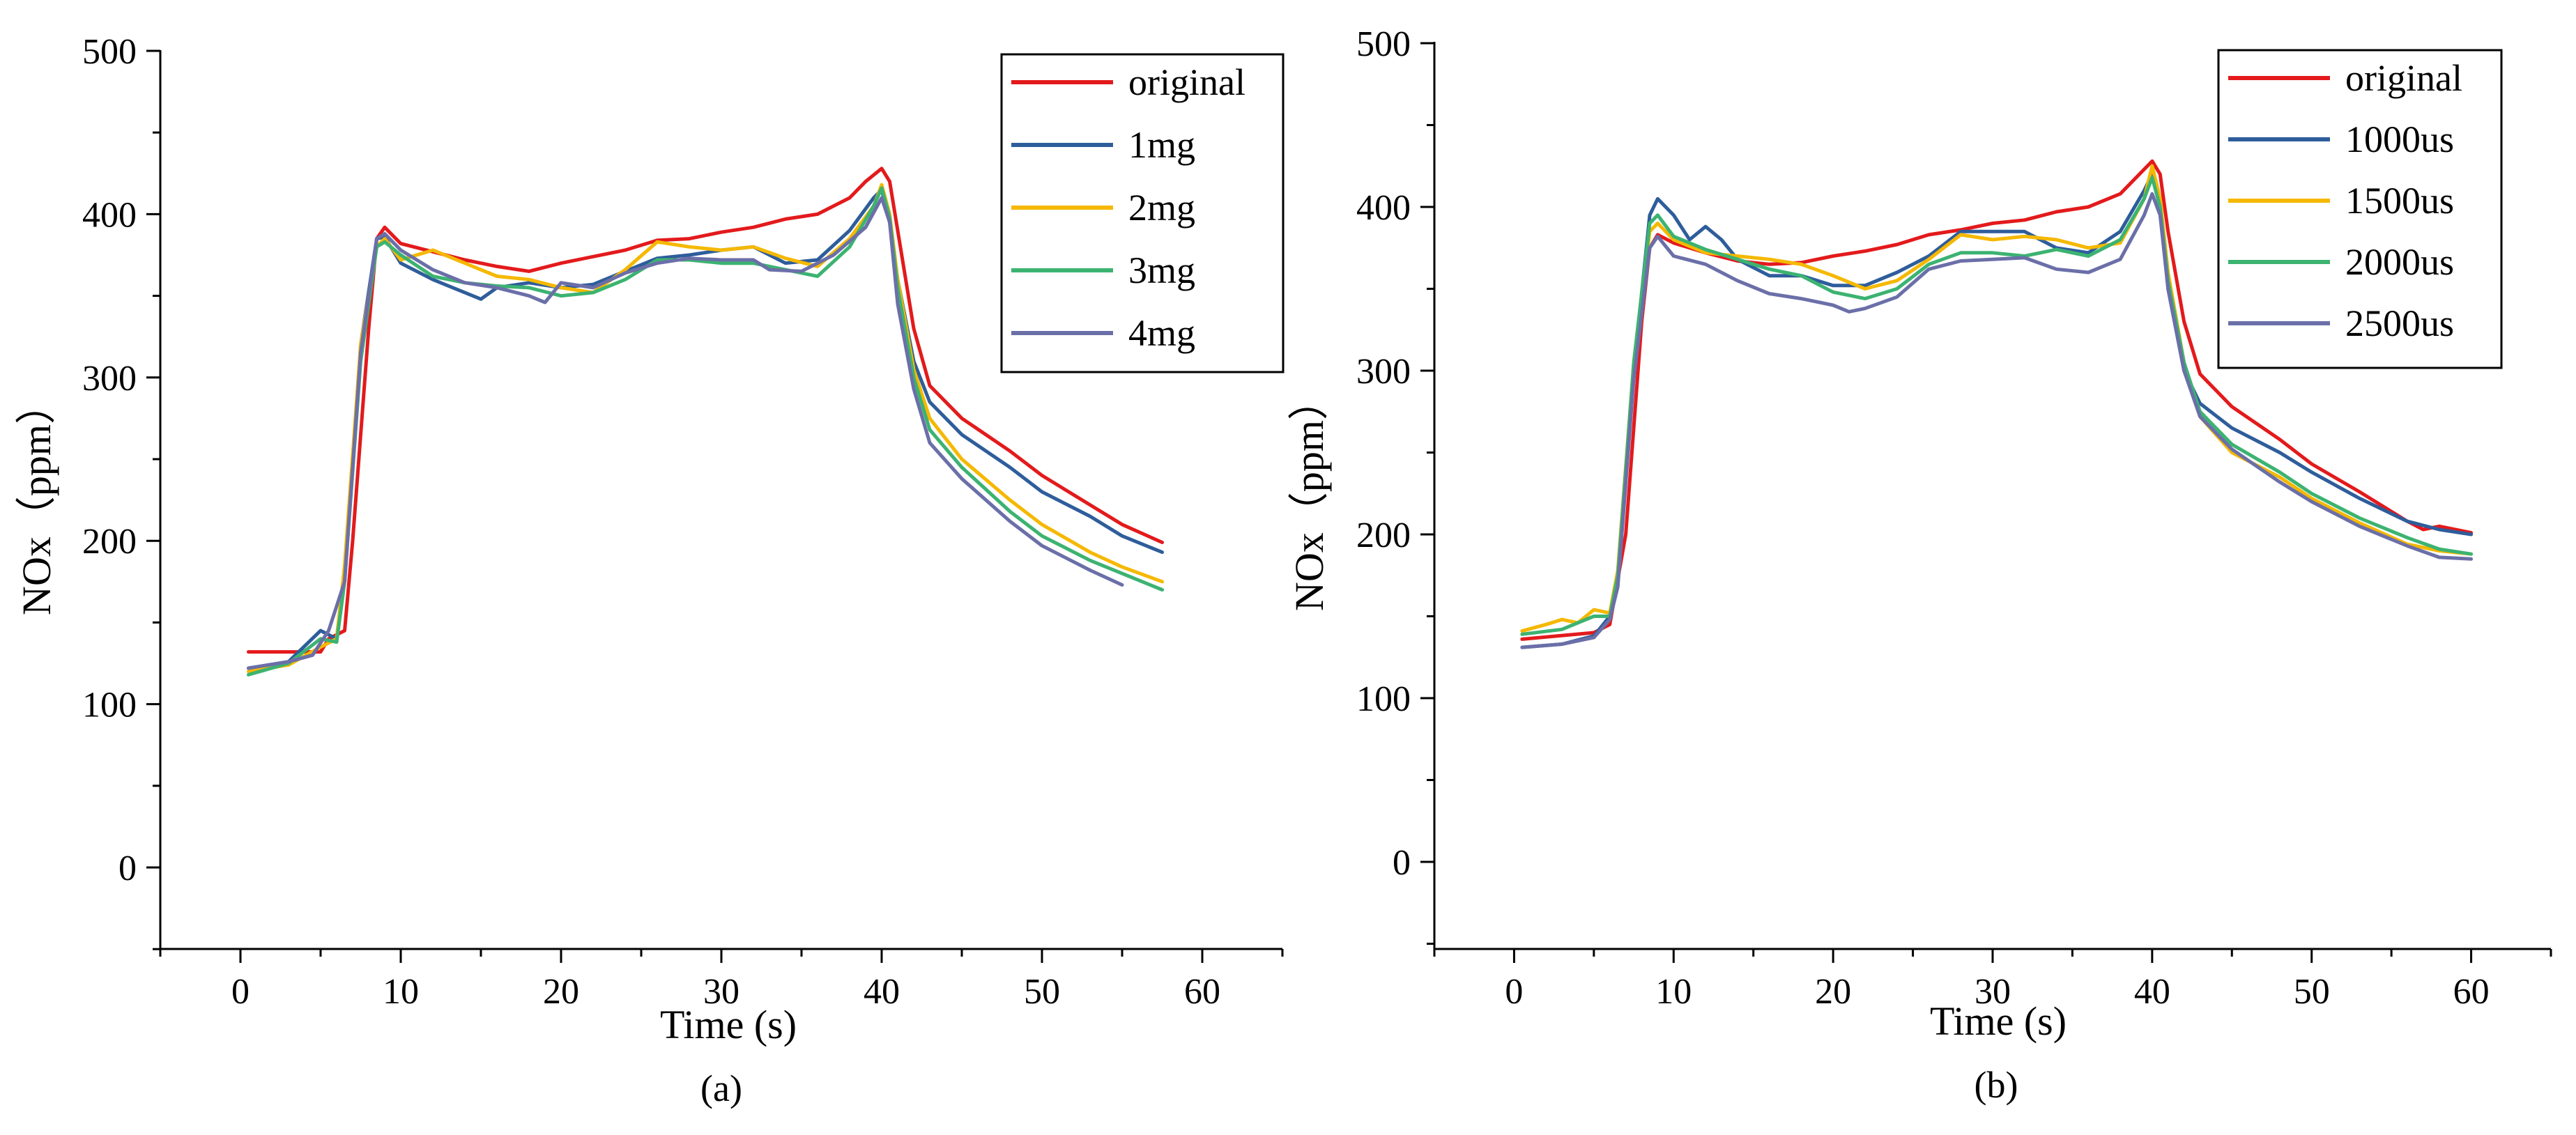 The image size is (2576, 1135). Describe the element at coordinates (685, 433) in the screenshot. I see `series-line-4mg` at that location.